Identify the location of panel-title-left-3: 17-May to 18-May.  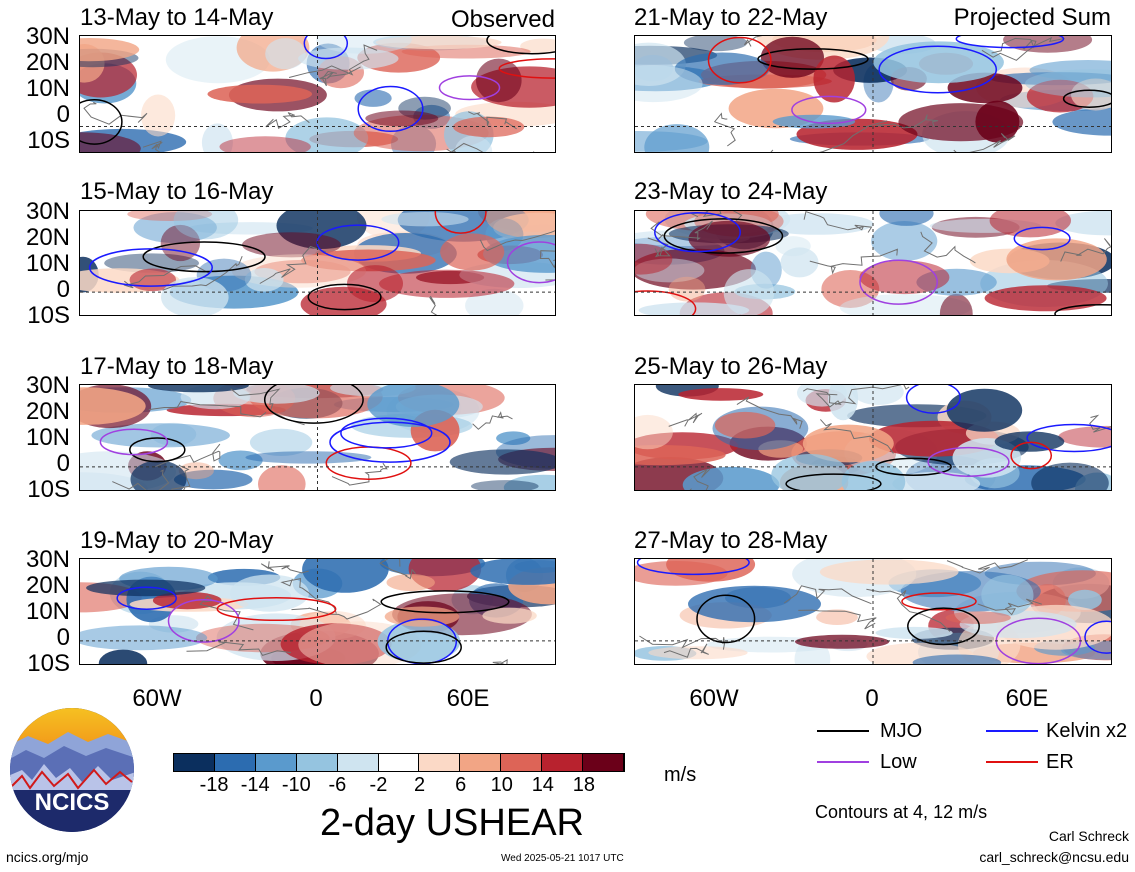
(177, 366).